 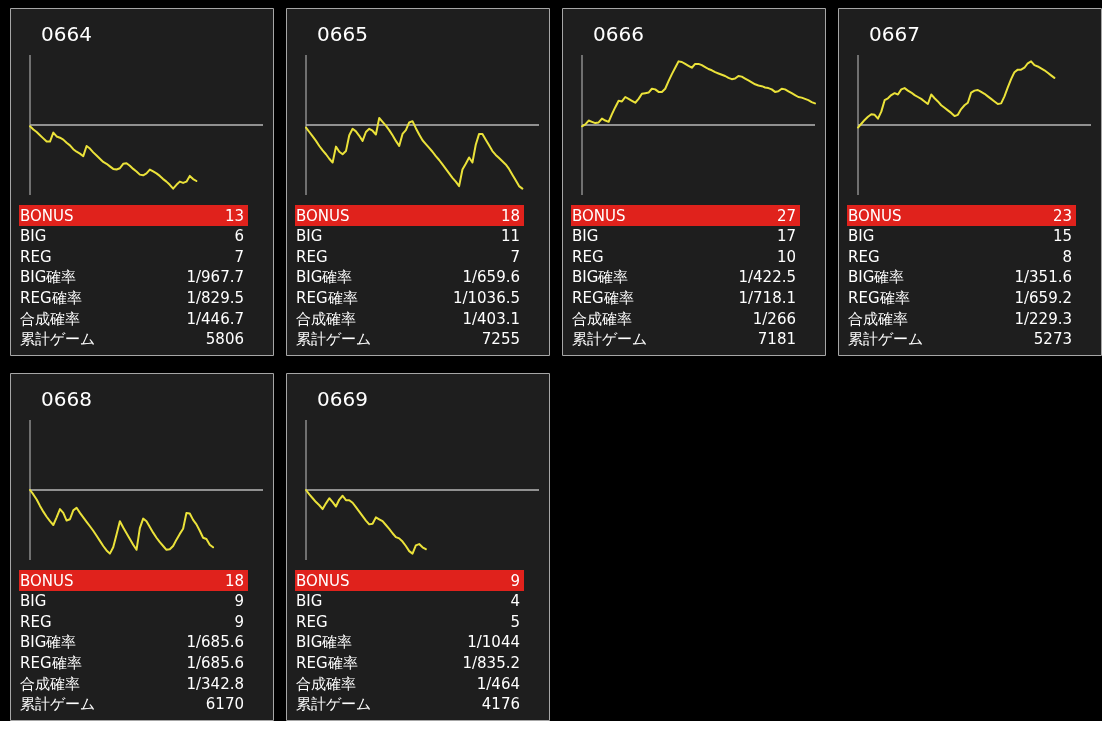 I want to click on text: 4, so click(x=515, y=601).